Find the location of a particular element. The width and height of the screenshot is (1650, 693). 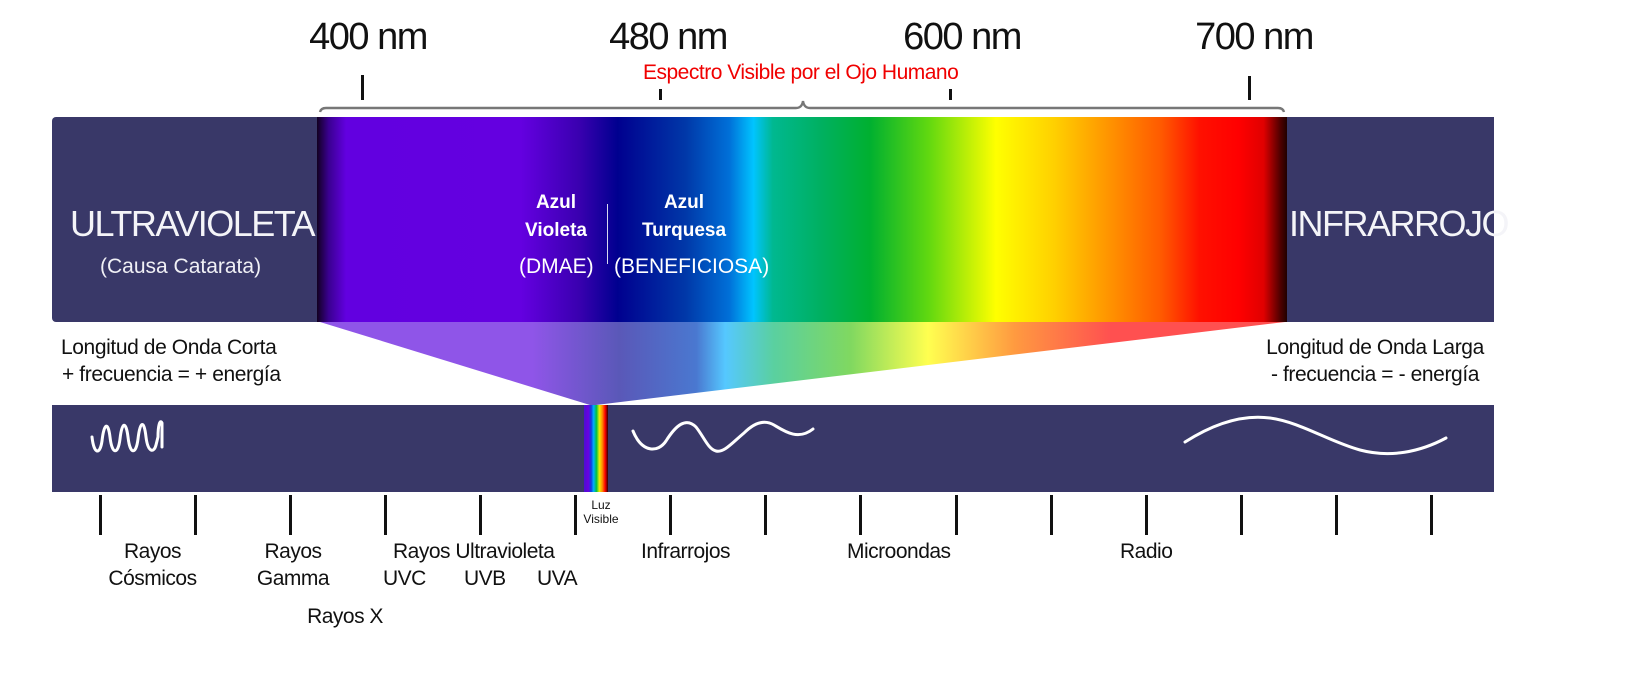

long-wave-line2: - frecuencia = - energía is located at coordinates (1375, 374).